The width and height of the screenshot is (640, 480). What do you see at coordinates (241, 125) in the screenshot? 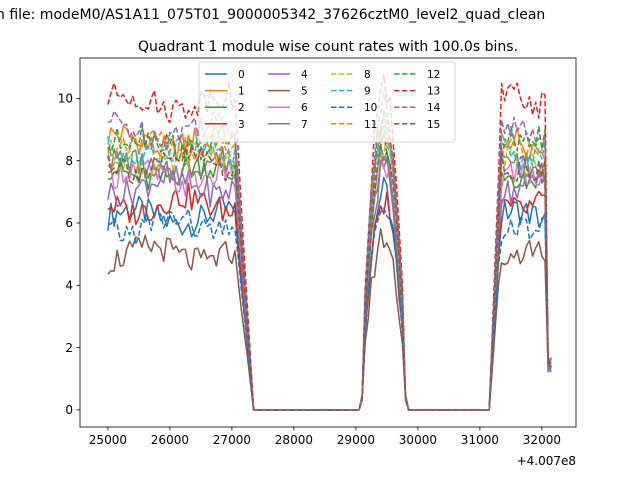
I see `legend-label-3: 3` at bounding box center [241, 125].